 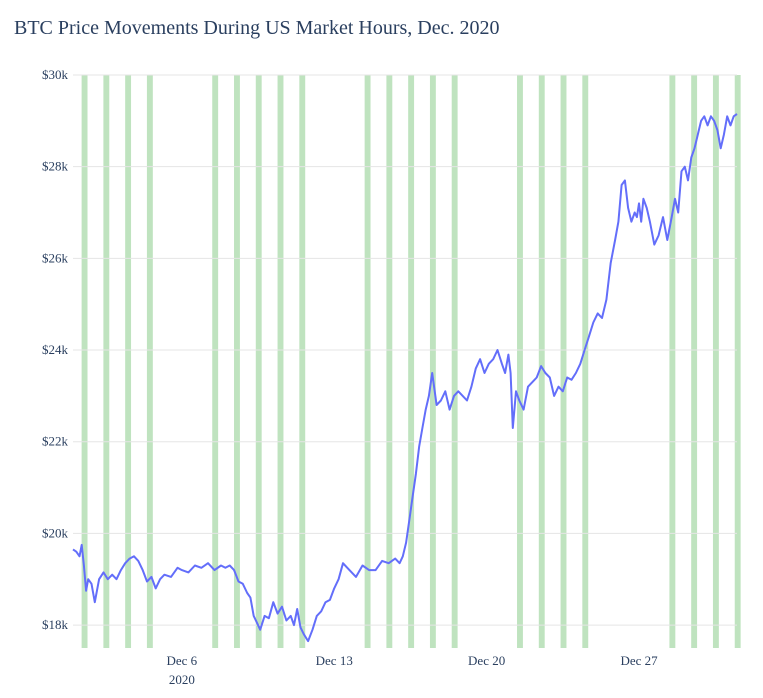 I want to click on x-tick-label: Dec 13, so click(x=334, y=660).